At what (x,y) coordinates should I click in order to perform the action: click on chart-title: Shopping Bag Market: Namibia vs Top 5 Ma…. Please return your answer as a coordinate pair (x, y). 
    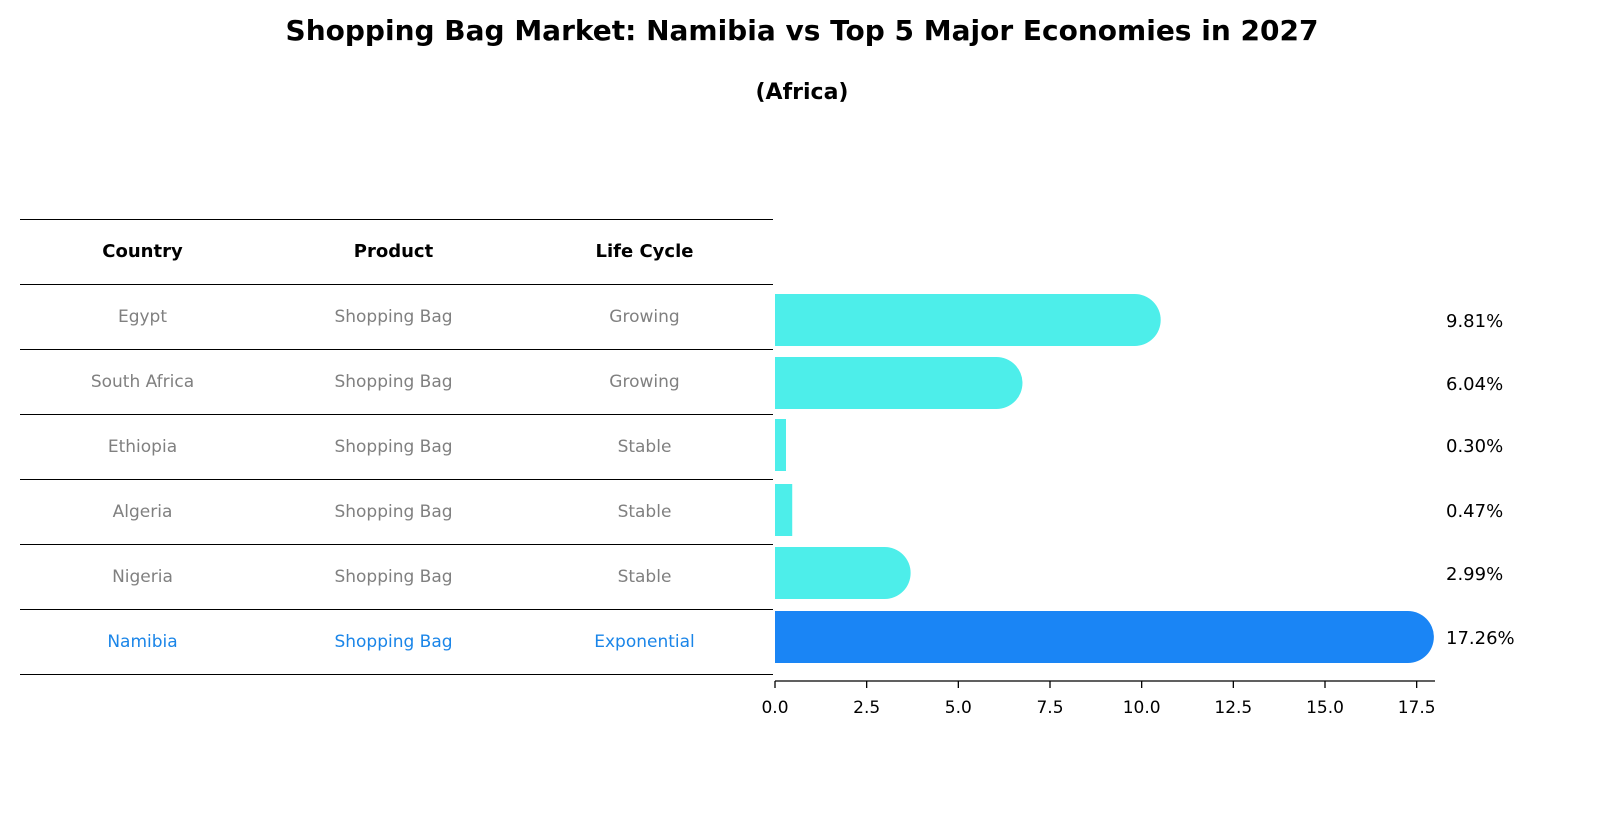
    Looking at the image, I should click on (802, 30).